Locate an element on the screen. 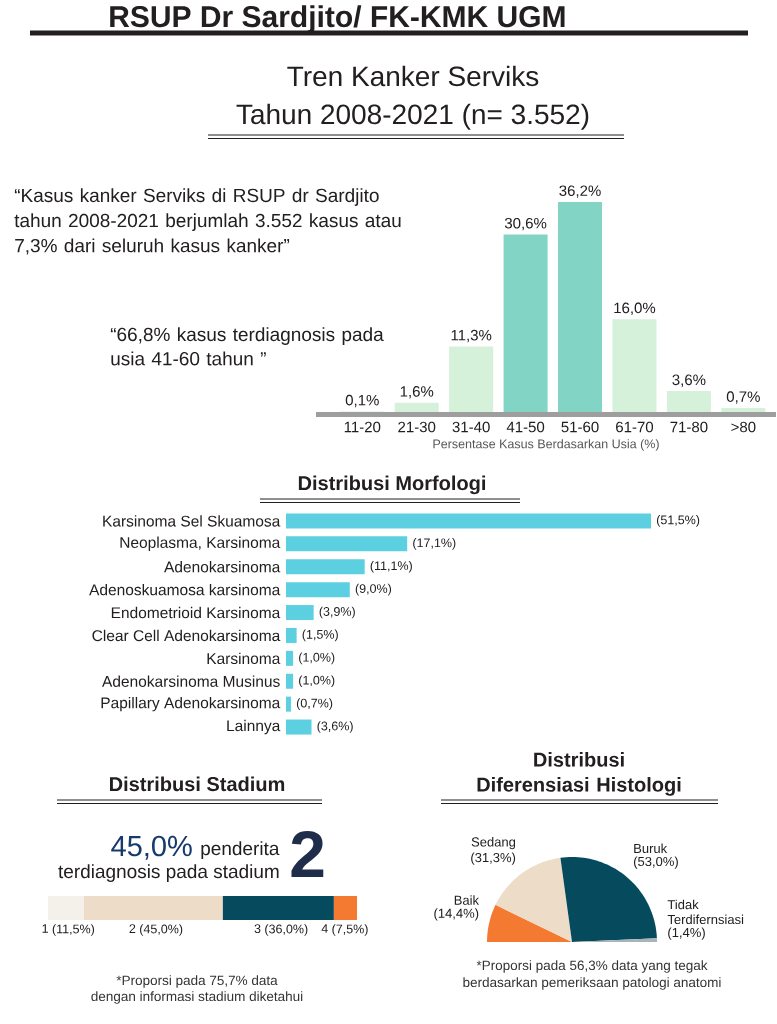 This screenshot has height=1024, width=777. text: terdiagnosis pada stadium is located at coordinates (168, 873).